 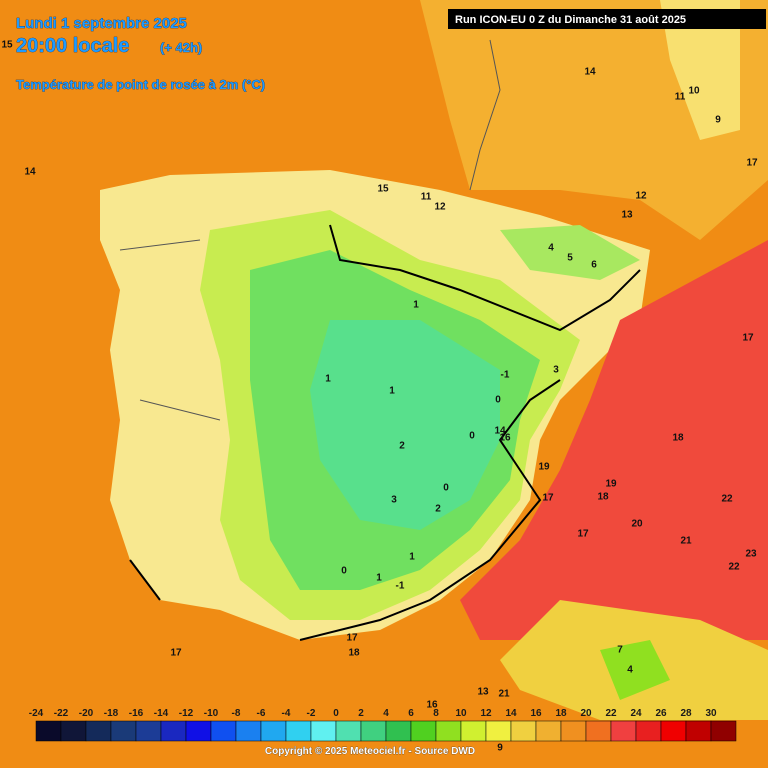 I want to click on contour-label: 12, so click(x=440, y=207).